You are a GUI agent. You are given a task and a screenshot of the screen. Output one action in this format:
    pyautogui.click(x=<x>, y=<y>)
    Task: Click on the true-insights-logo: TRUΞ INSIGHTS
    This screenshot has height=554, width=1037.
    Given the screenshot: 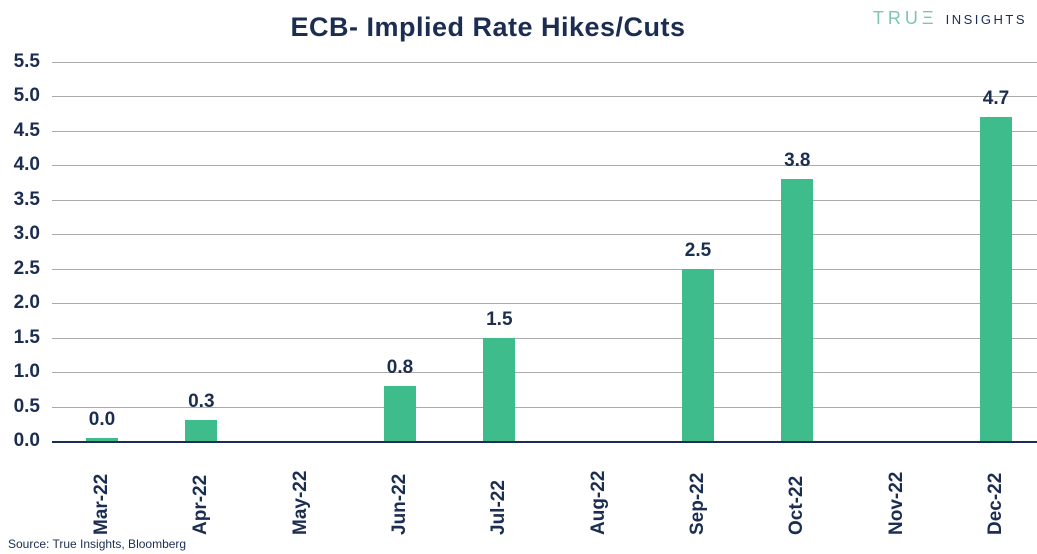 What is the action you would take?
    pyautogui.click(x=950, y=18)
    